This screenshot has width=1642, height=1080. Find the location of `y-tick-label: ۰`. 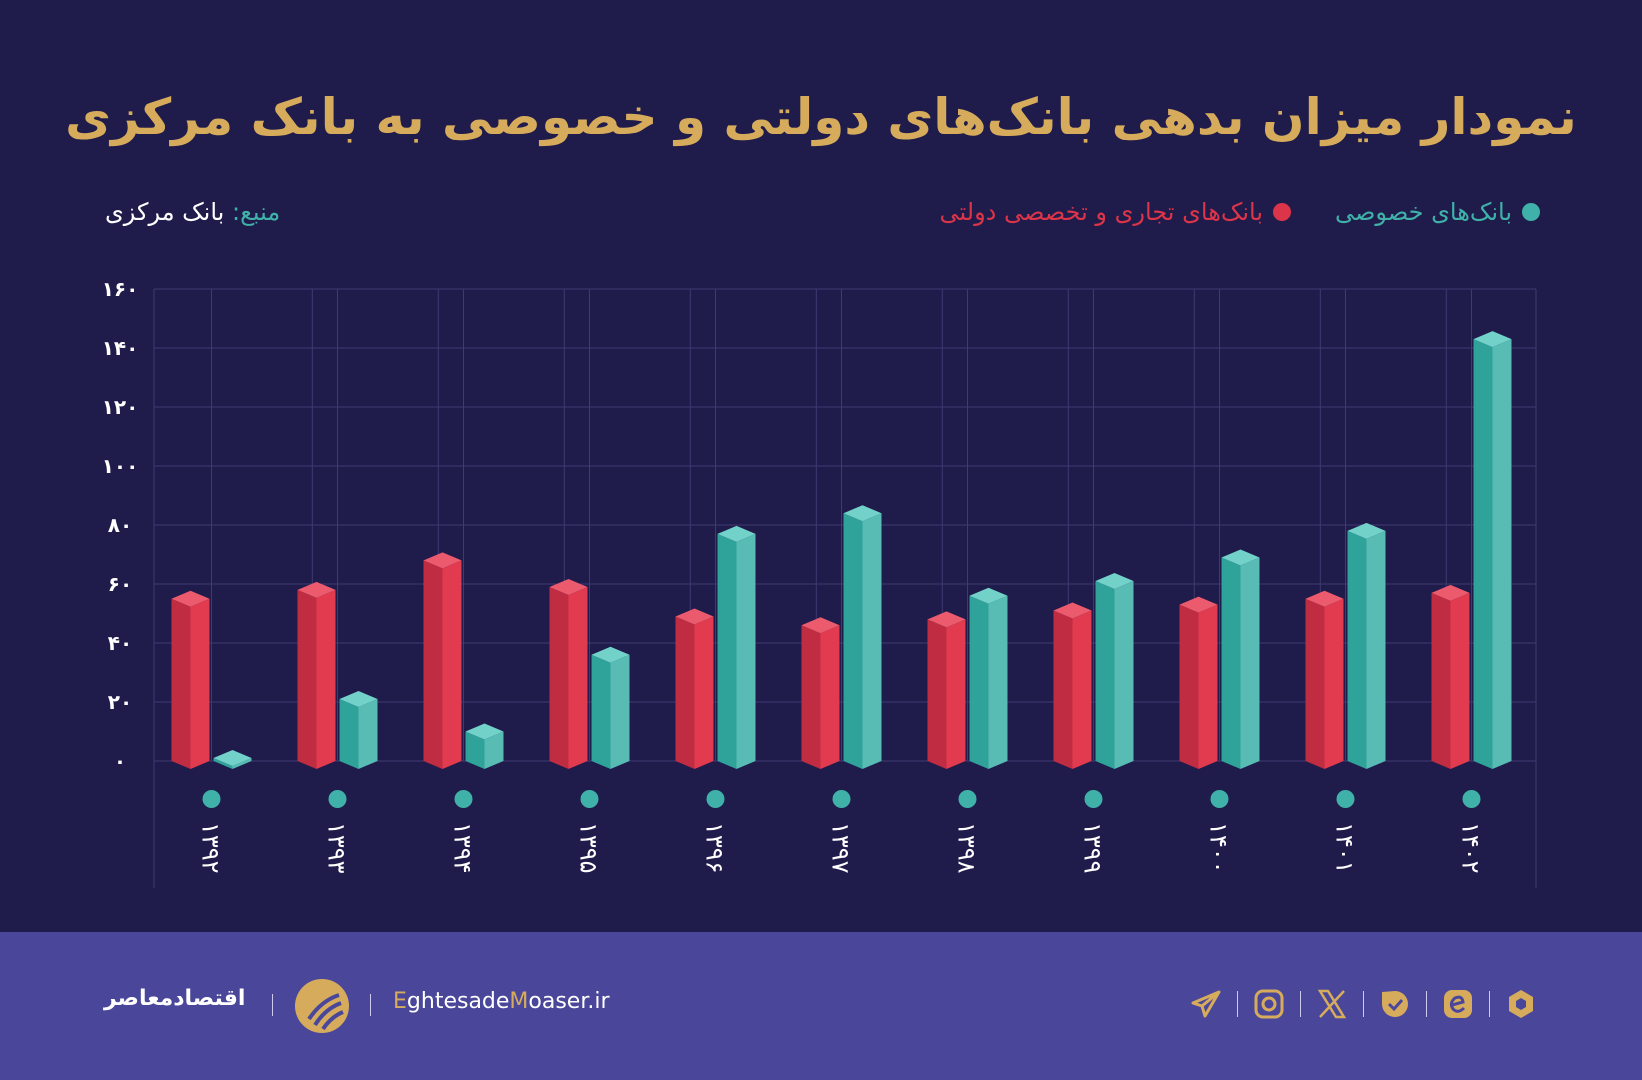

y-tick-label: ۰ is located at coordinates (120, 761).